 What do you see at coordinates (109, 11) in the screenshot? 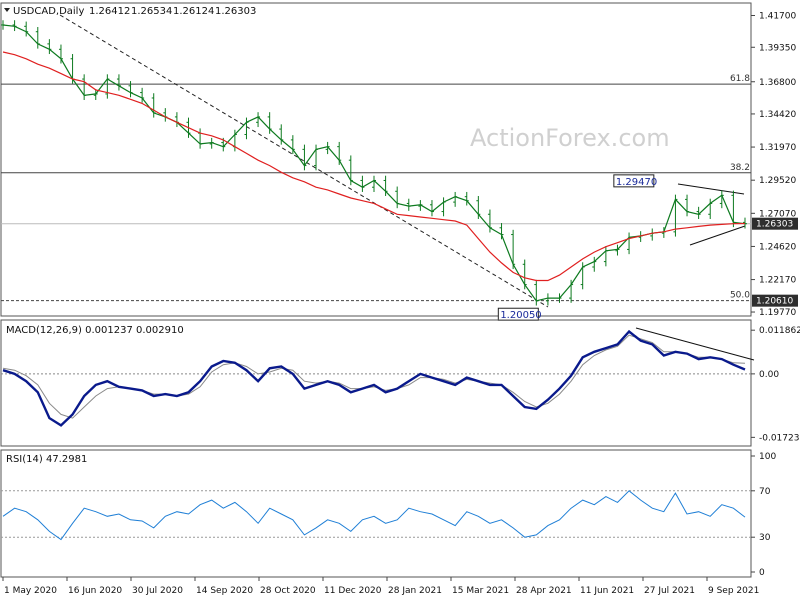
I see `ohlc-open: 1.26412` at bounding box center [109, 11].